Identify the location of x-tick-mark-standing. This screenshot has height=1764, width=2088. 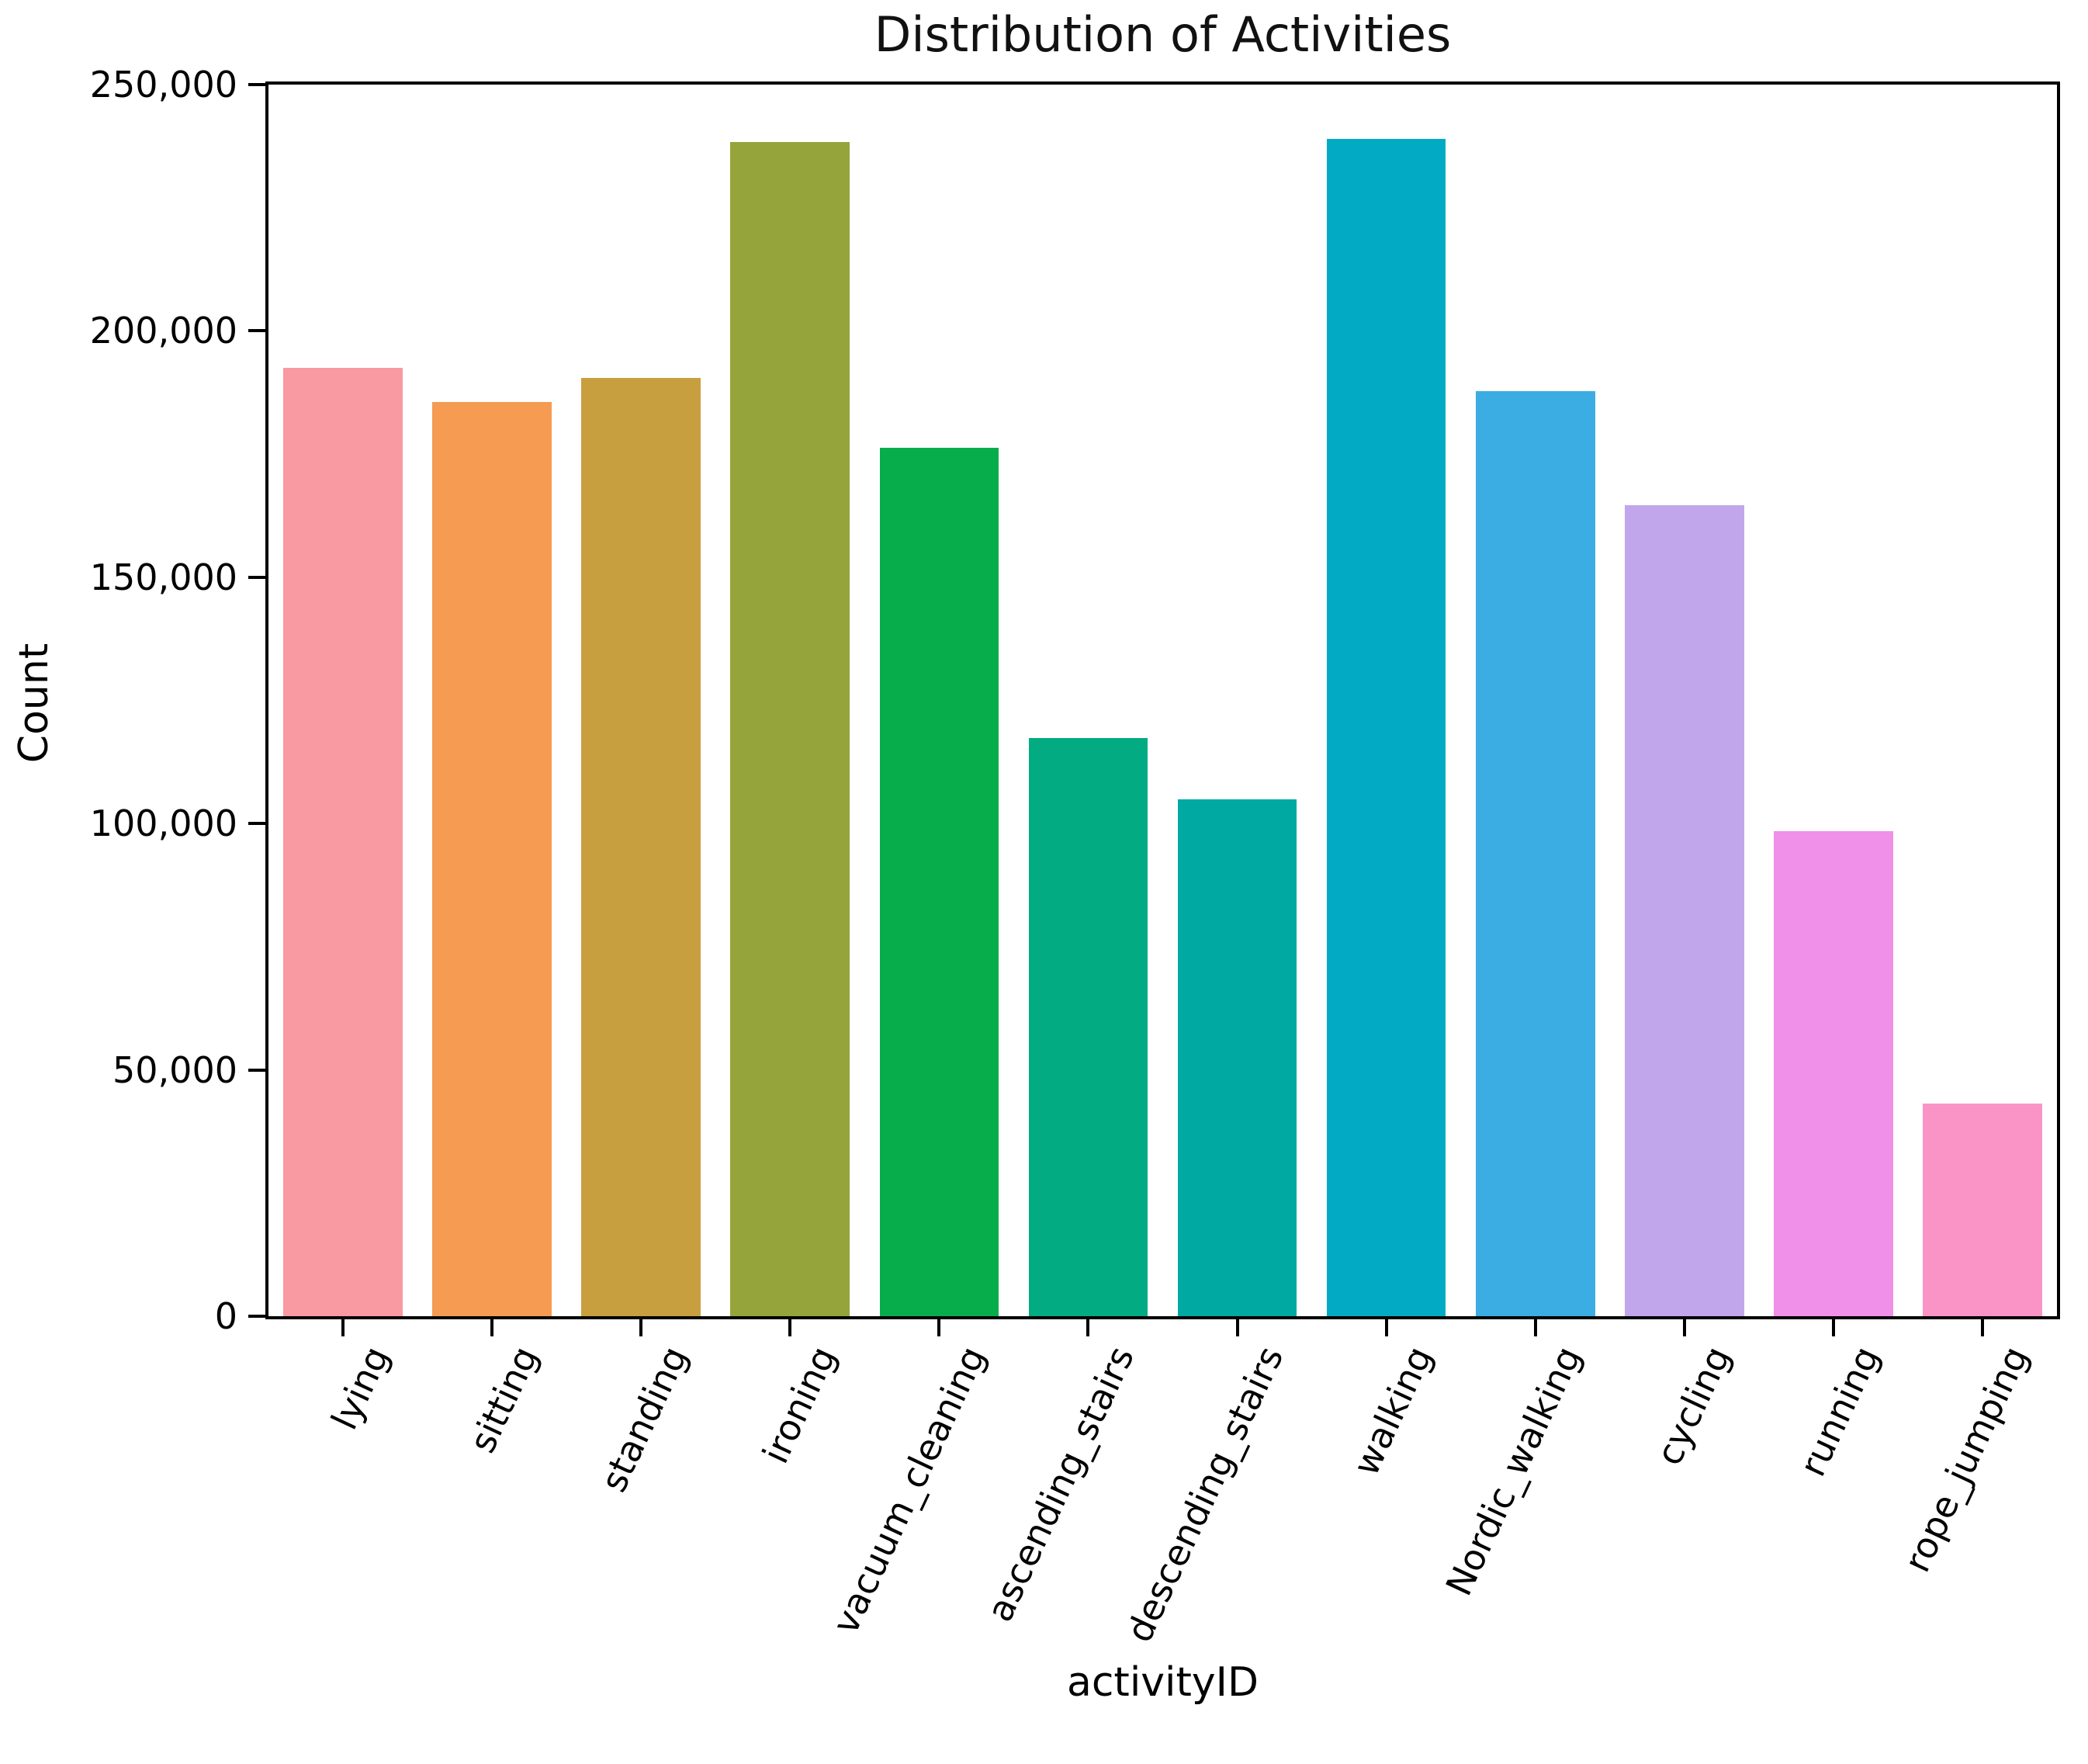
(641, 1327).